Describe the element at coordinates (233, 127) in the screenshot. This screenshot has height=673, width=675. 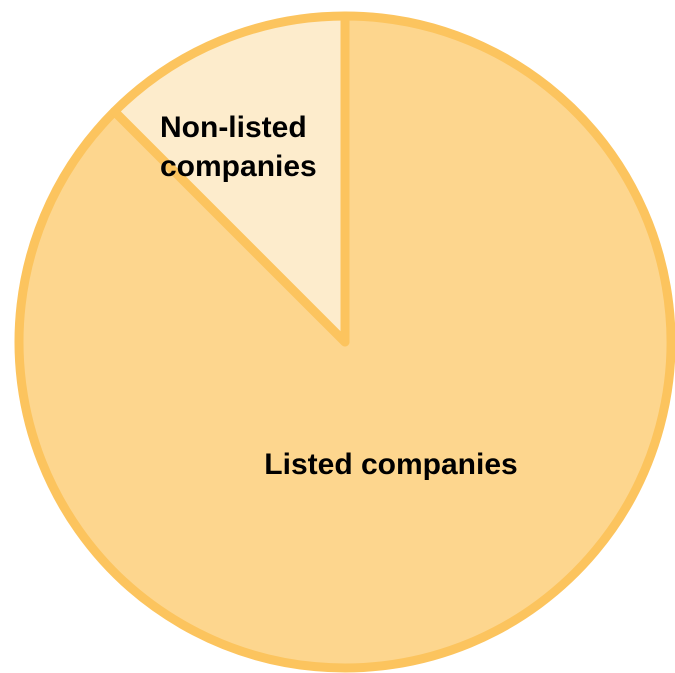
I see `label-non-listed-line-1: Non-listed` at that location.